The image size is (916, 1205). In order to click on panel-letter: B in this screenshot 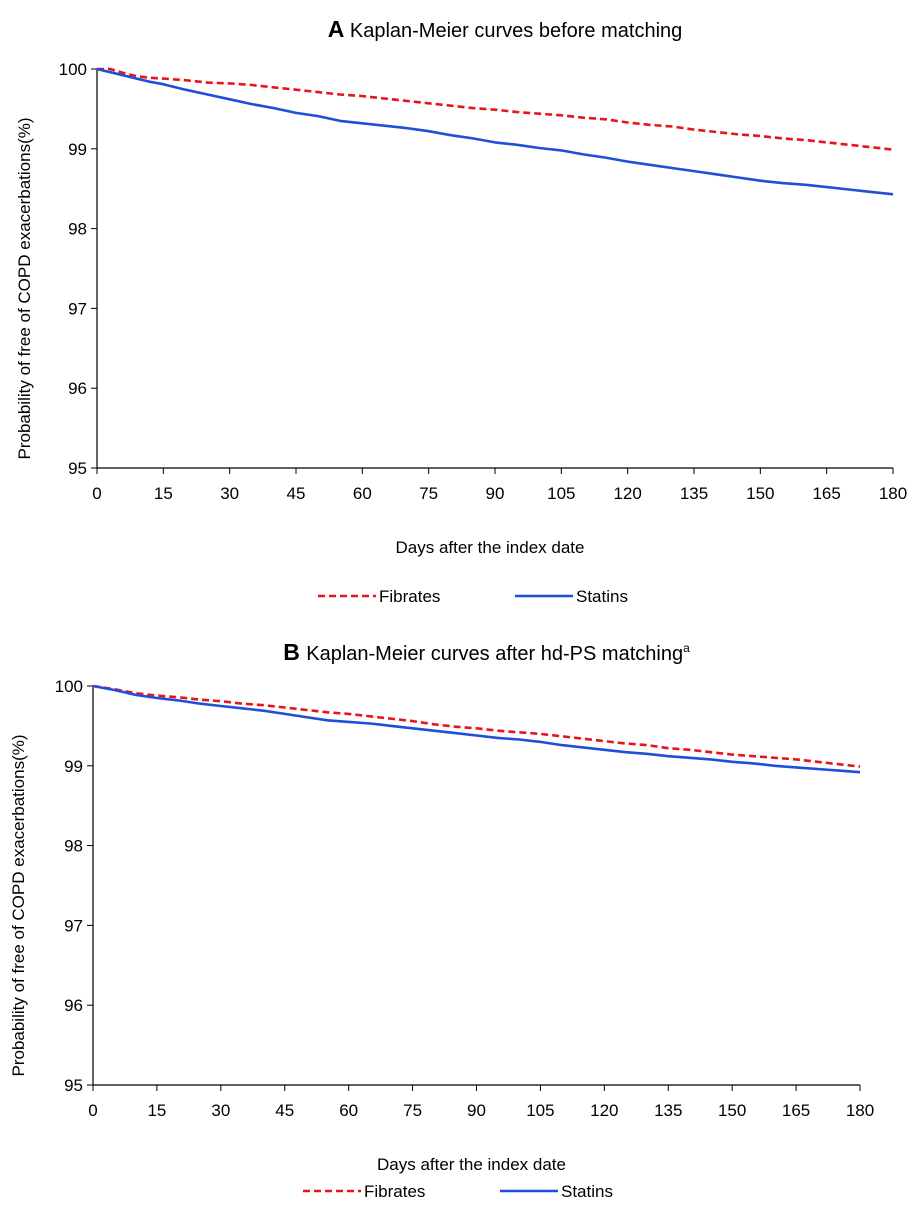, I will do `click(294, 652)`.